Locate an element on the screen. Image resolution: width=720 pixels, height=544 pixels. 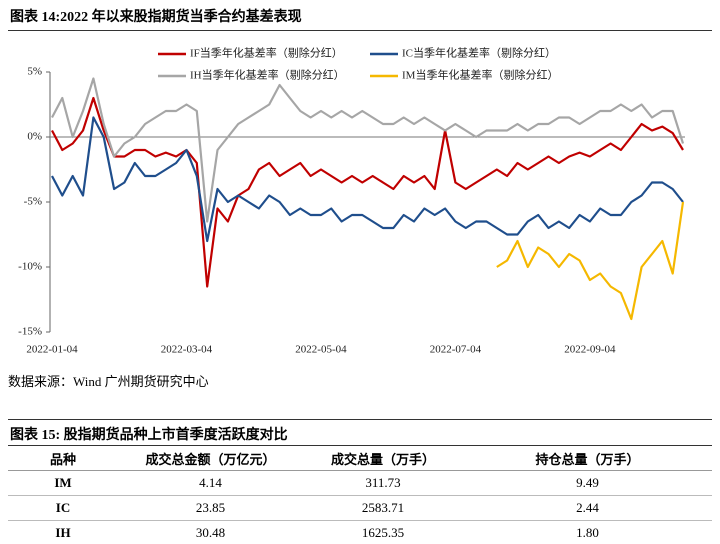
legend-label: IF当季年化基差率（剔除分红） is located at coordinates (266, 53).